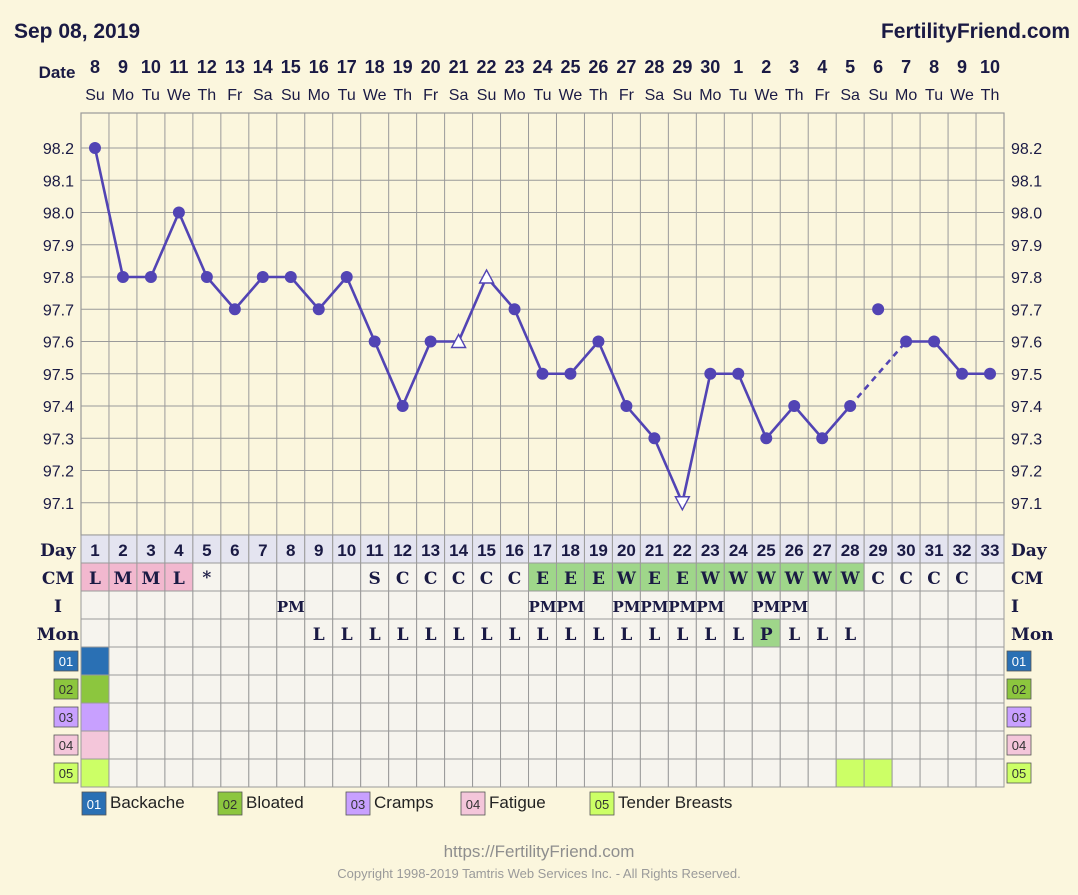 This screenshot has width=1078, height=895. Describe the element at coordinates (403, 579) in the screenshot. I see `cm-value: C` at that location.